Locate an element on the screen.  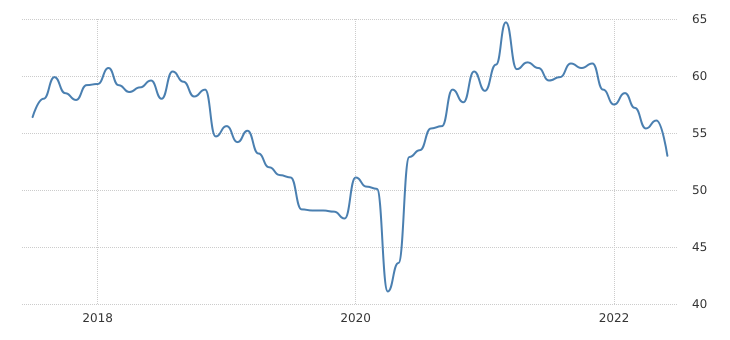
y-tick-label: 65 is located at coordinates (700, 19).